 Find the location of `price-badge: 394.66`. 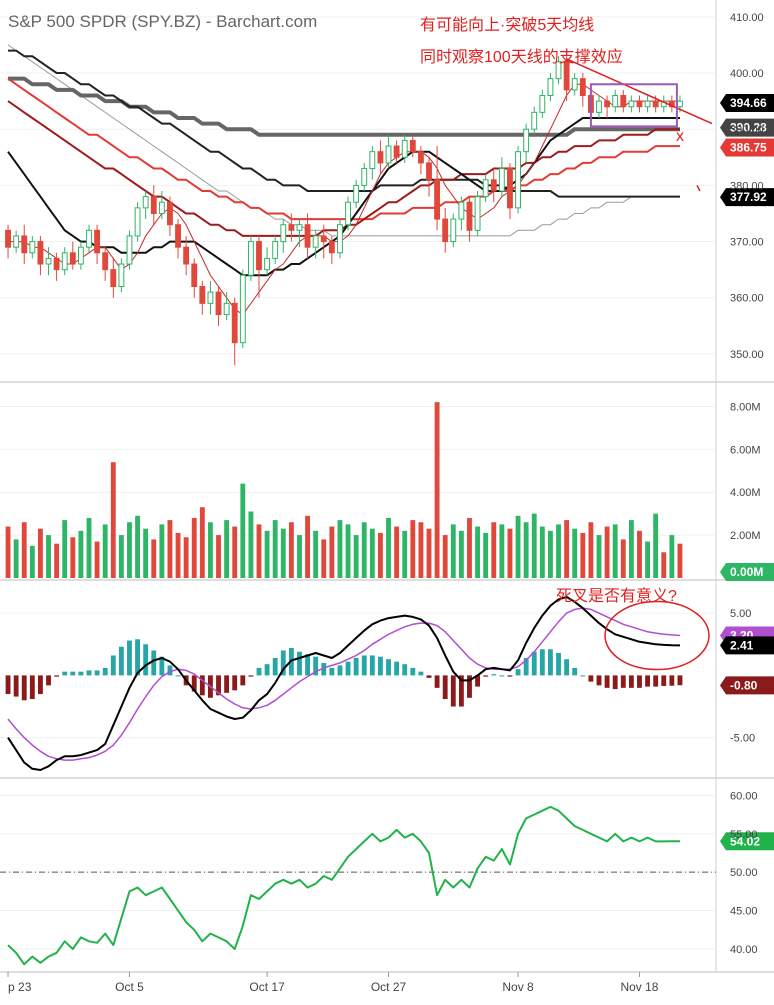

price-badge: 394.66 is located at coordinates (747, 103).